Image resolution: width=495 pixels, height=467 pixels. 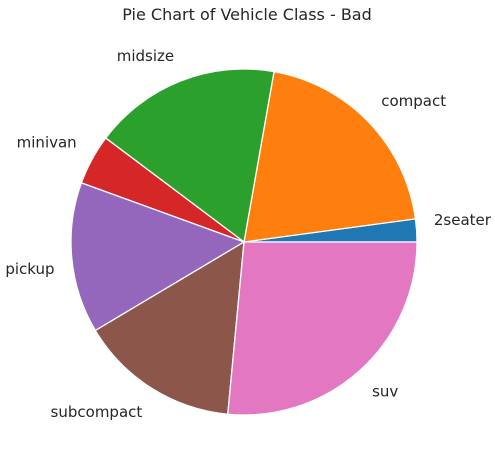 What do you see at coordinates (413, 101) in the screenshot?
I see `pie-label-compact: compact` at bounding box center [413, 101].